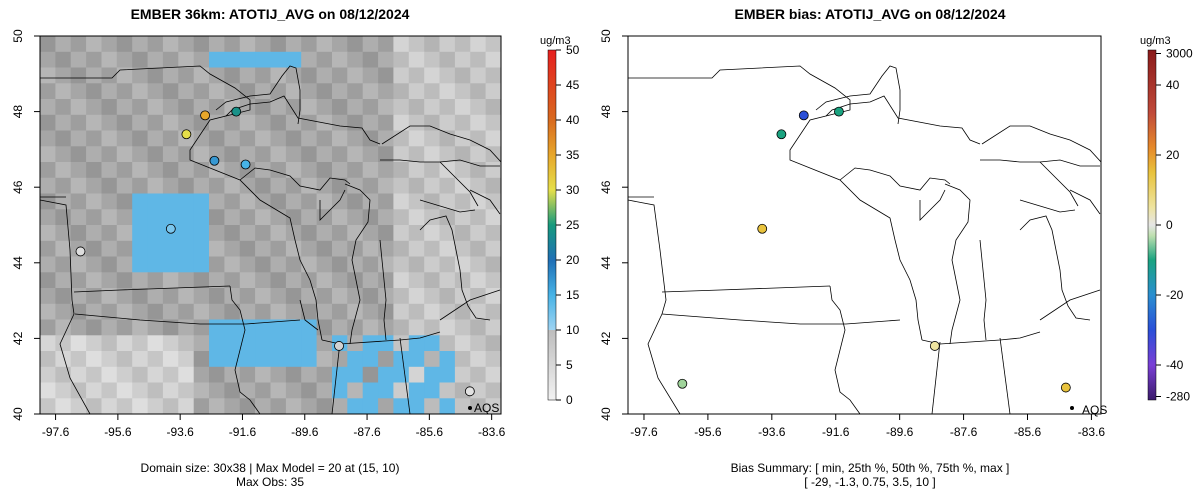 This screenshot has height=502, width=1200. What do you see at coordinates (573, 225) in the screenshot?
I see `colorbar-tick-label: 25` at bounding box center [573, 225].